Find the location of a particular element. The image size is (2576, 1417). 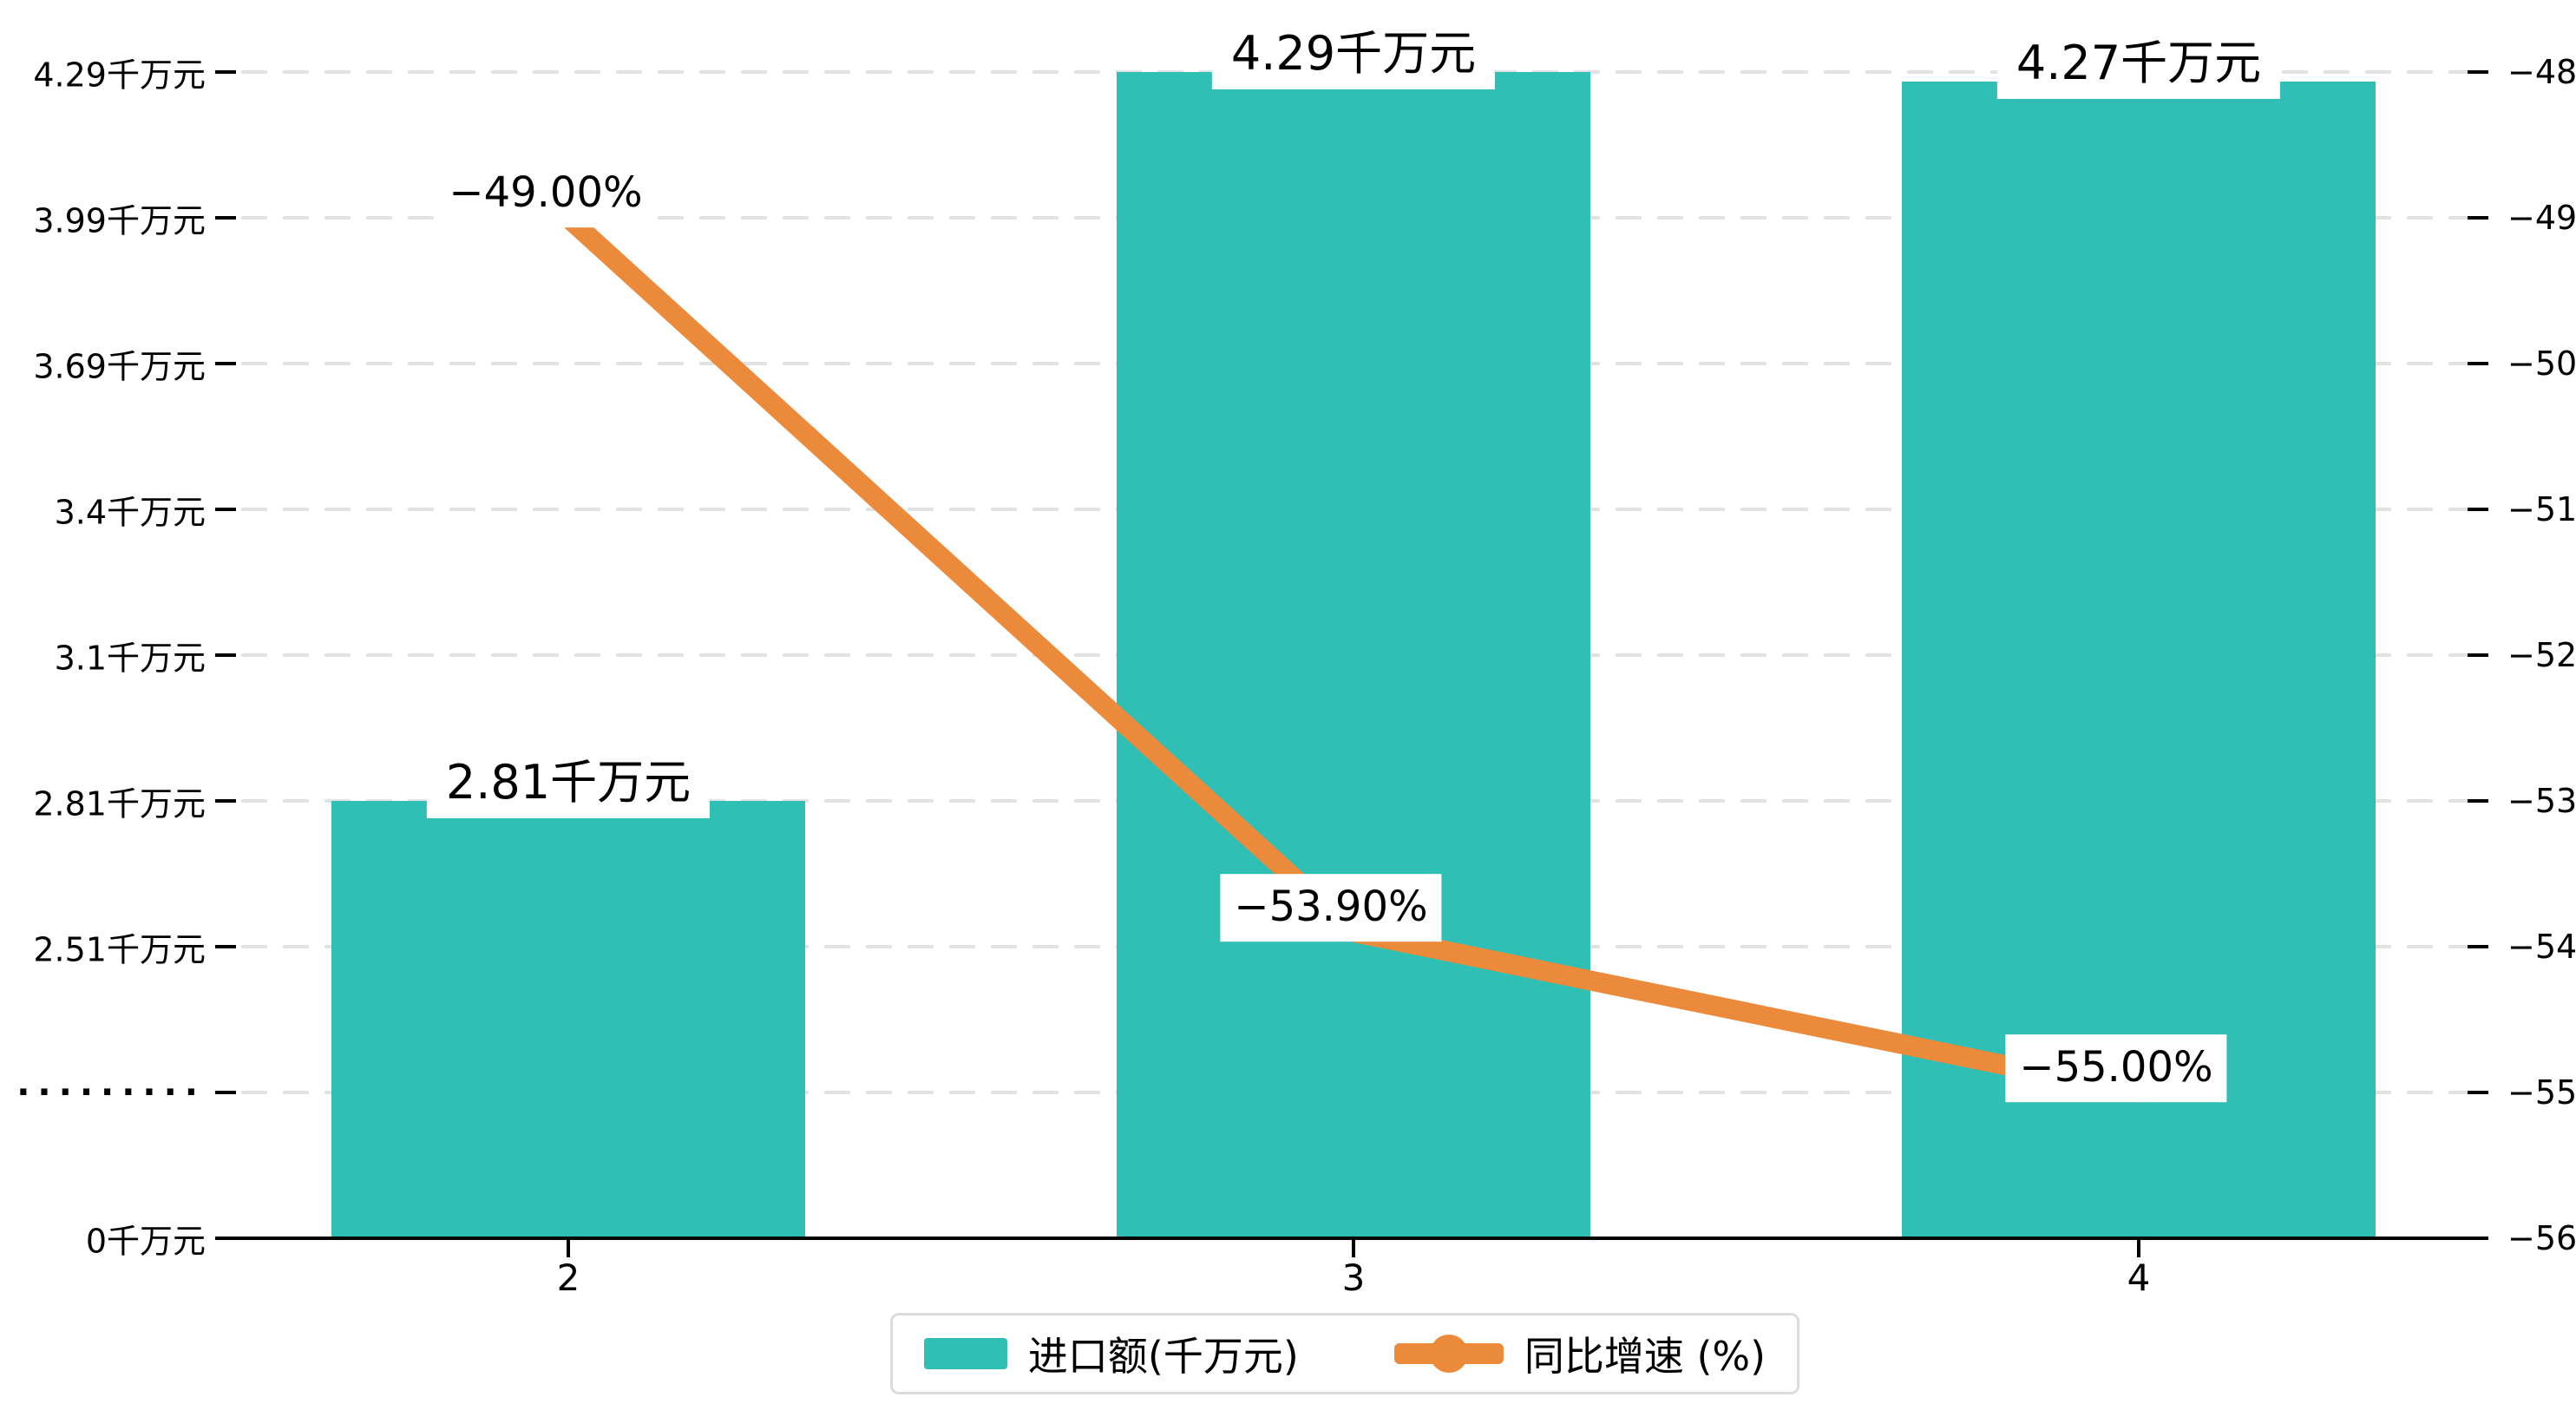

legend-item-import-amount: 进口额(千万元) is located at coordinates (1111, 1354).